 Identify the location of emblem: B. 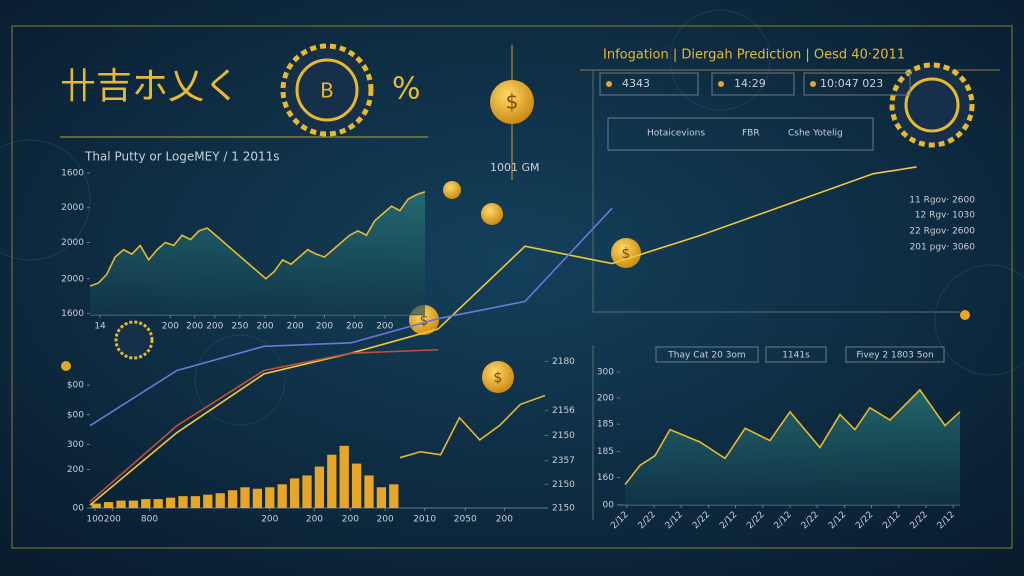
(327, 90).